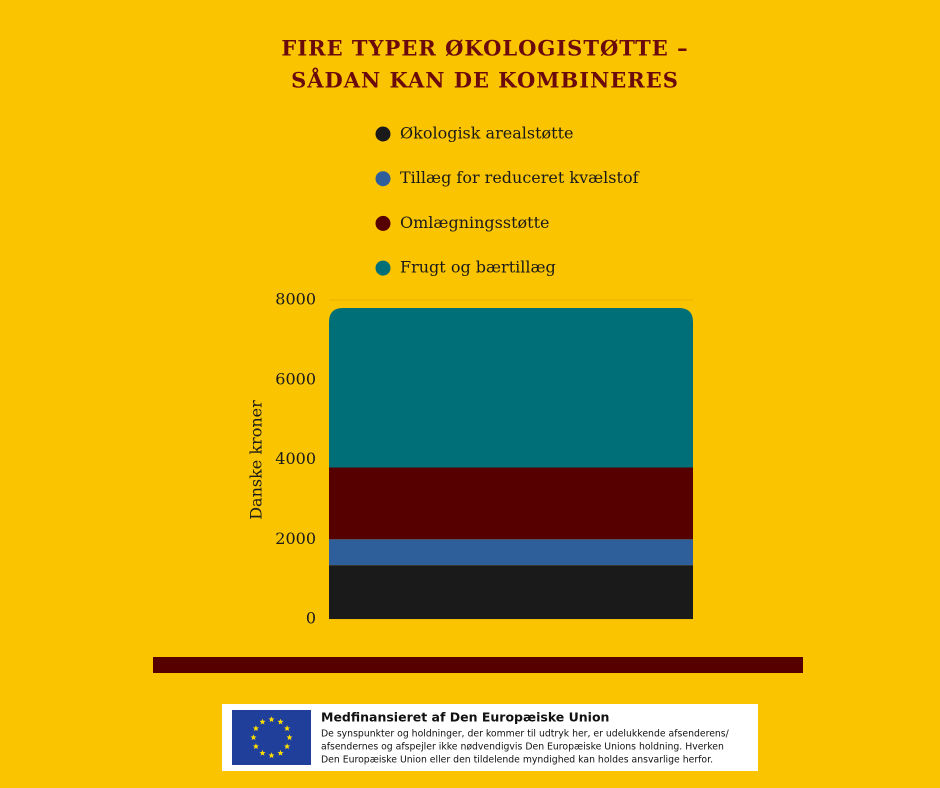 The width and height of the screenshot is (940, 788). Describe the element at coordinates (465, 717) in the screenshot. I see `footer-title: Medfinansieret af Den Europæiske Union` at that location.